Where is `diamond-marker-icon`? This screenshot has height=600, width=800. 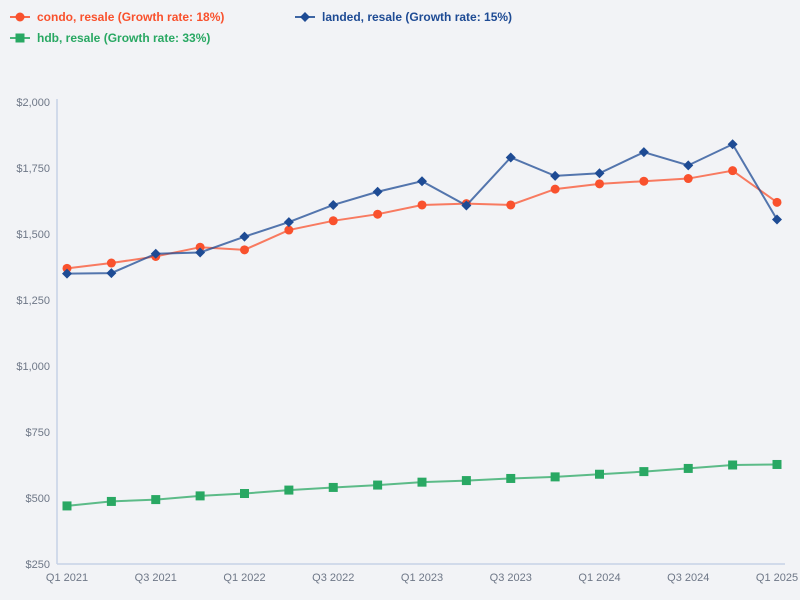 diamond-marker-icon is located at coordinates (305, 17).